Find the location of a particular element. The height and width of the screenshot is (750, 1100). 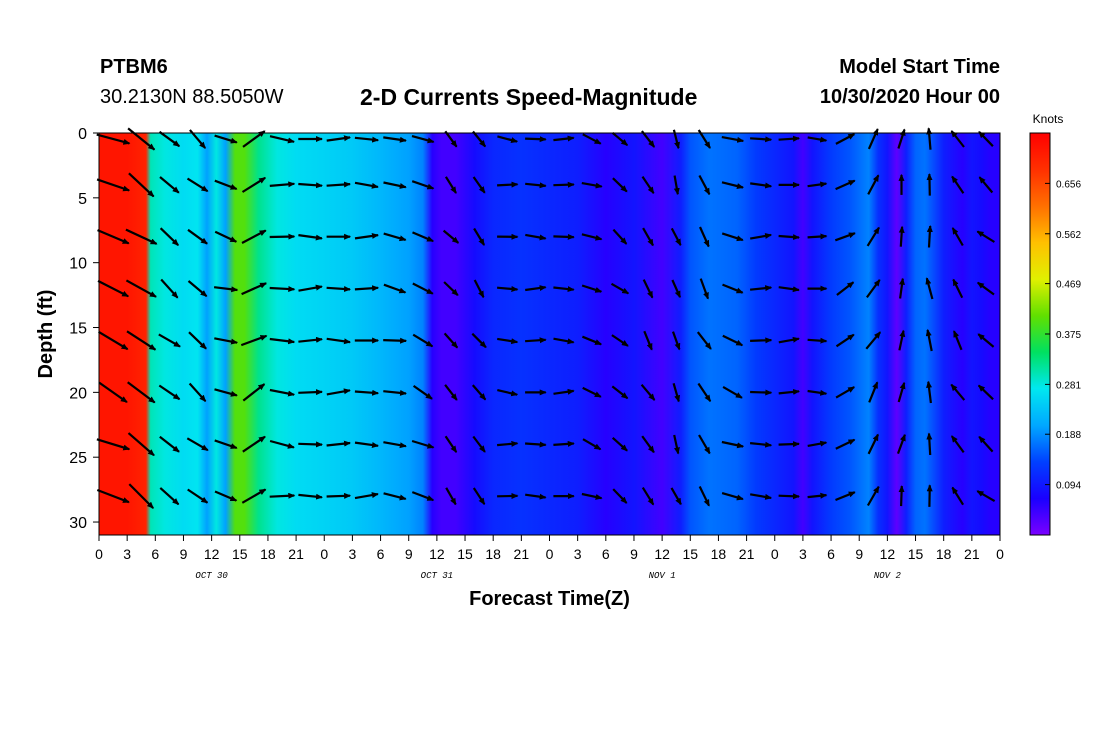

y-tick-label: 0 is located at coordinates (82, 134).